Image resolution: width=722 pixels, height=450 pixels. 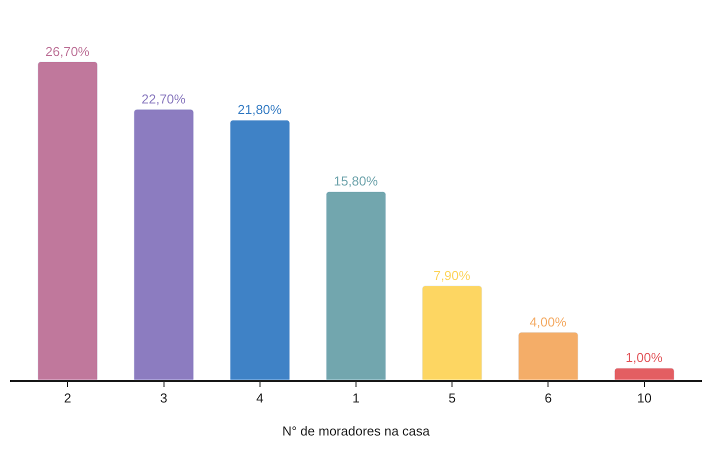 What do you see at coordinates (356, 181) in the screenshot?
I see `data-label: 15,80%` at bounding box center [356, 181].